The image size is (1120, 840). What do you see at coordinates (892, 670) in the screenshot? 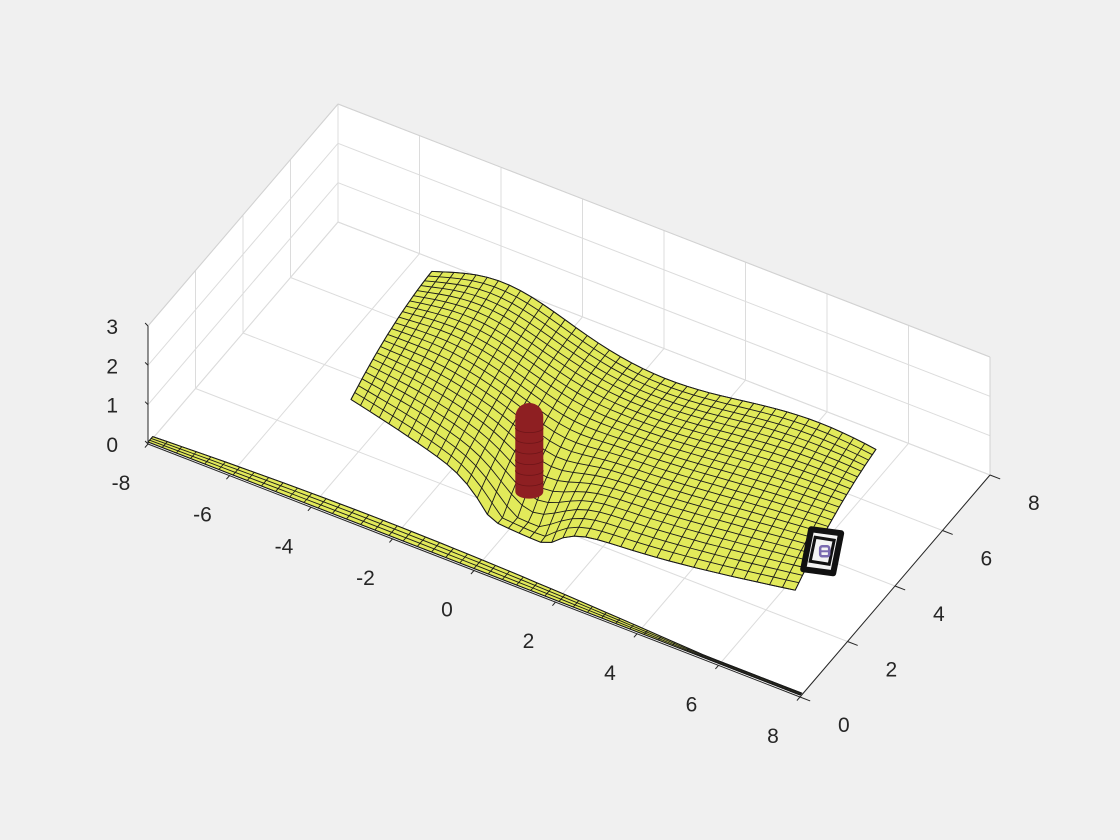
I see `y-tick-label: 2` at bounding box center [892, 670].